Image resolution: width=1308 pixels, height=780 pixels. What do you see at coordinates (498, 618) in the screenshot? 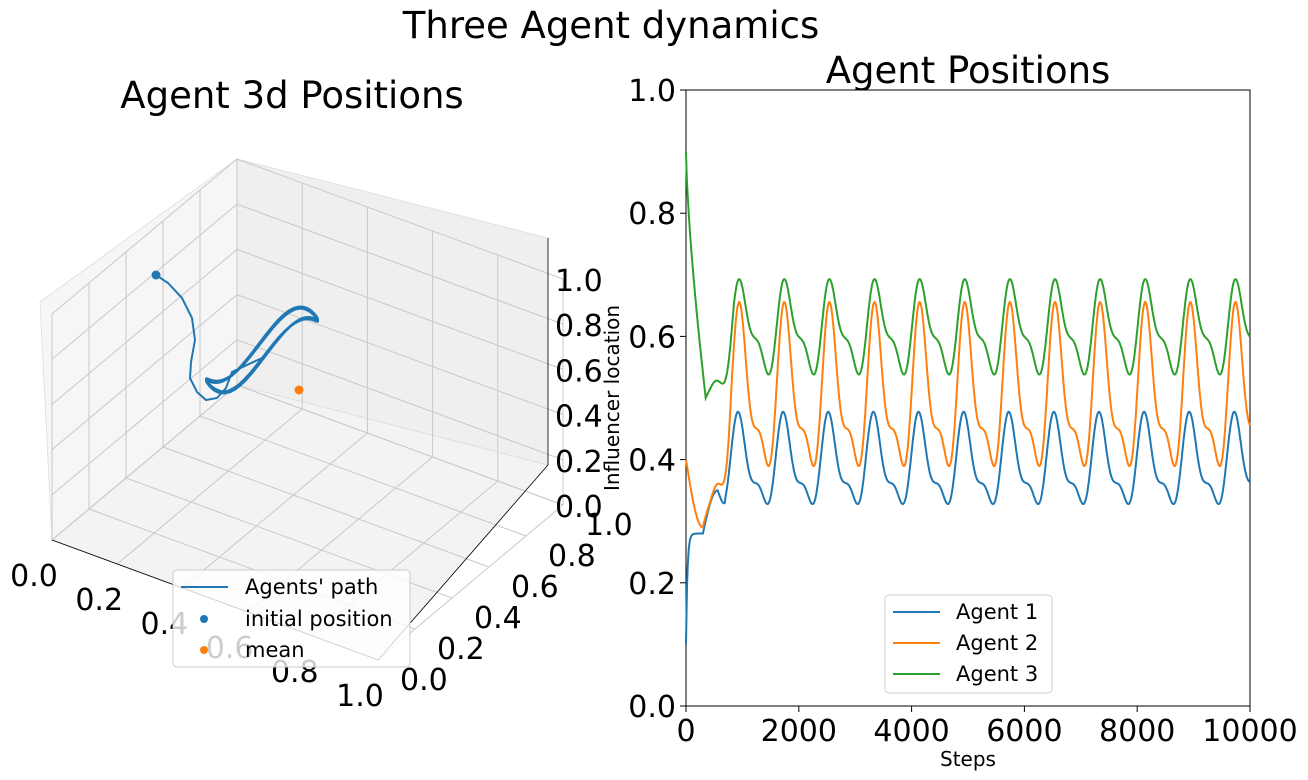
I see `y-tick-label-3d: 0.4` at bounding box center [498, 618].